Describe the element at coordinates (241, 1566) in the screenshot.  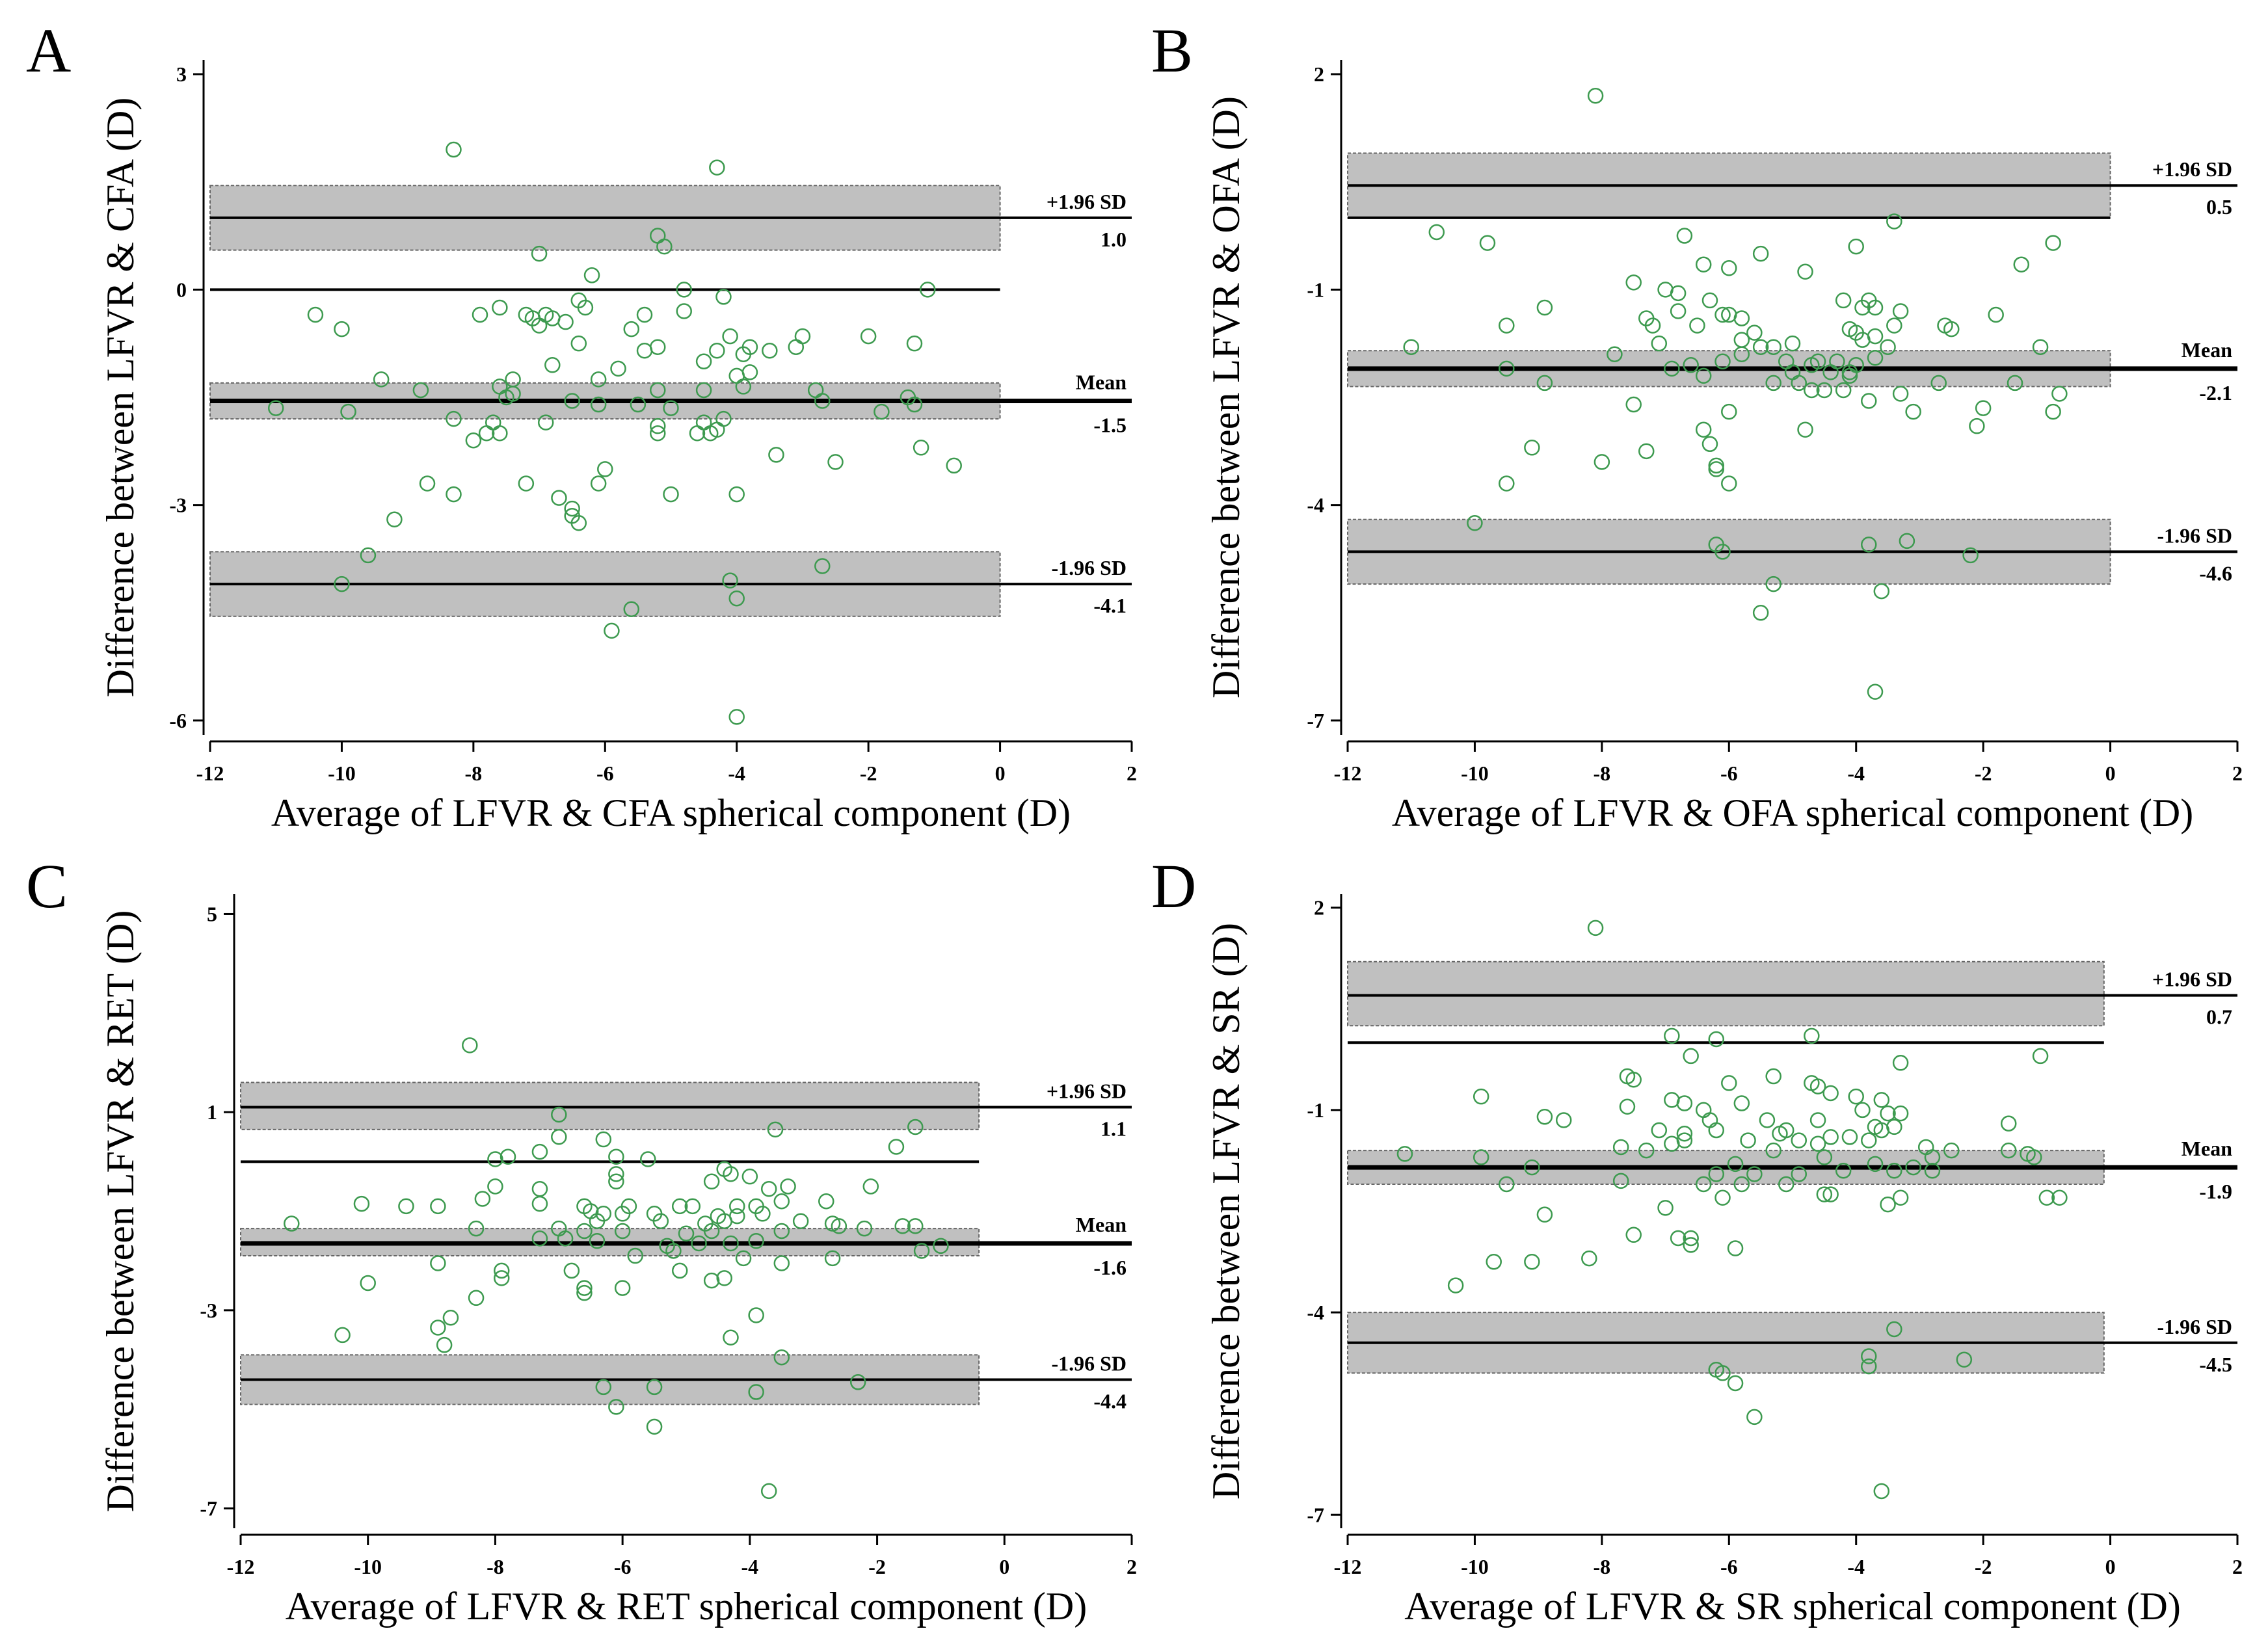
I see `x-tick-label: -12` at that location.